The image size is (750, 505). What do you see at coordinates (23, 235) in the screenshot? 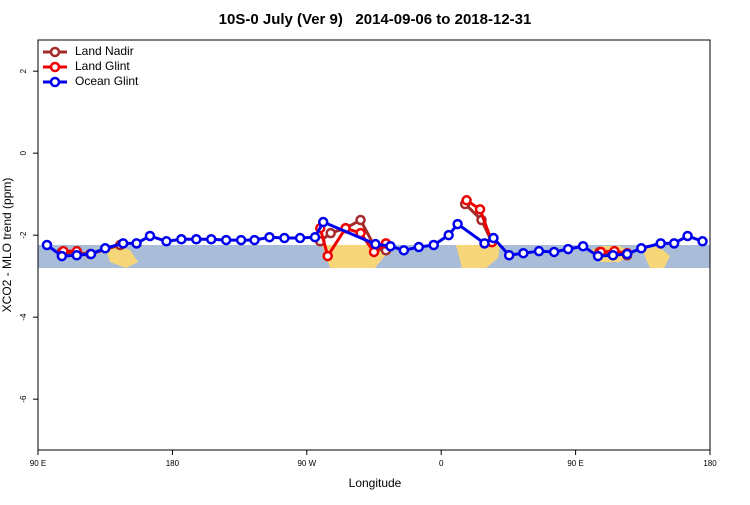
I see `y-tick-label: -2` at bounding box center [23, 235].